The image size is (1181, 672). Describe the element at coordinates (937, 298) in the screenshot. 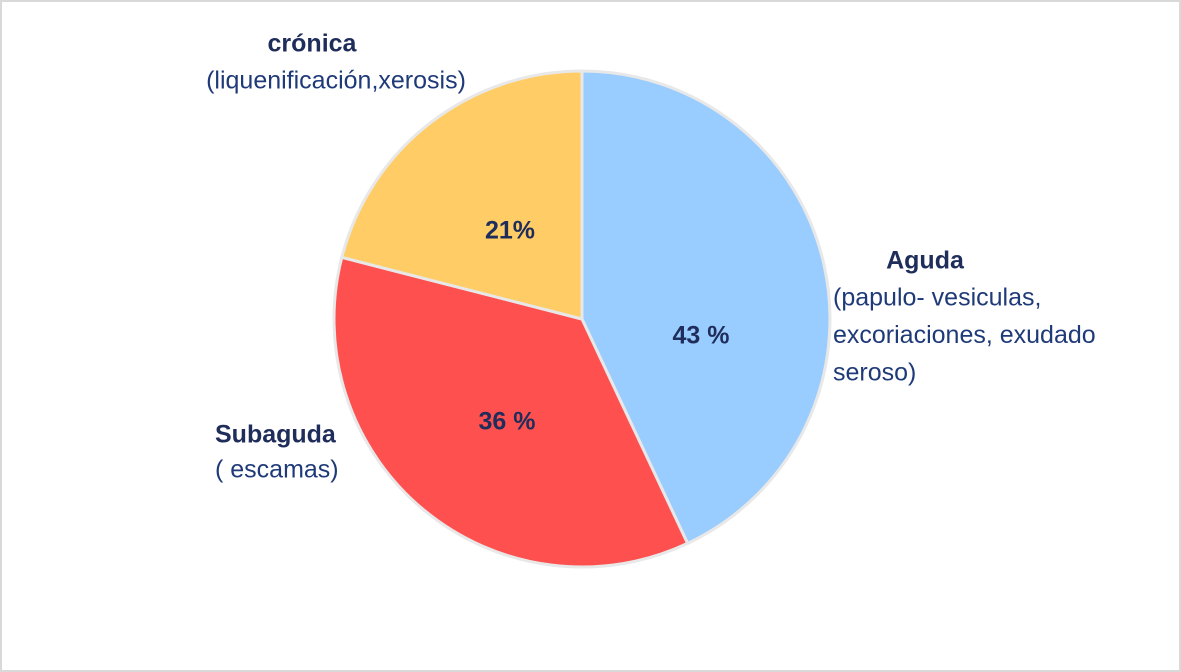

I see `slice-description: (papulo- vesiculas,` at that location.